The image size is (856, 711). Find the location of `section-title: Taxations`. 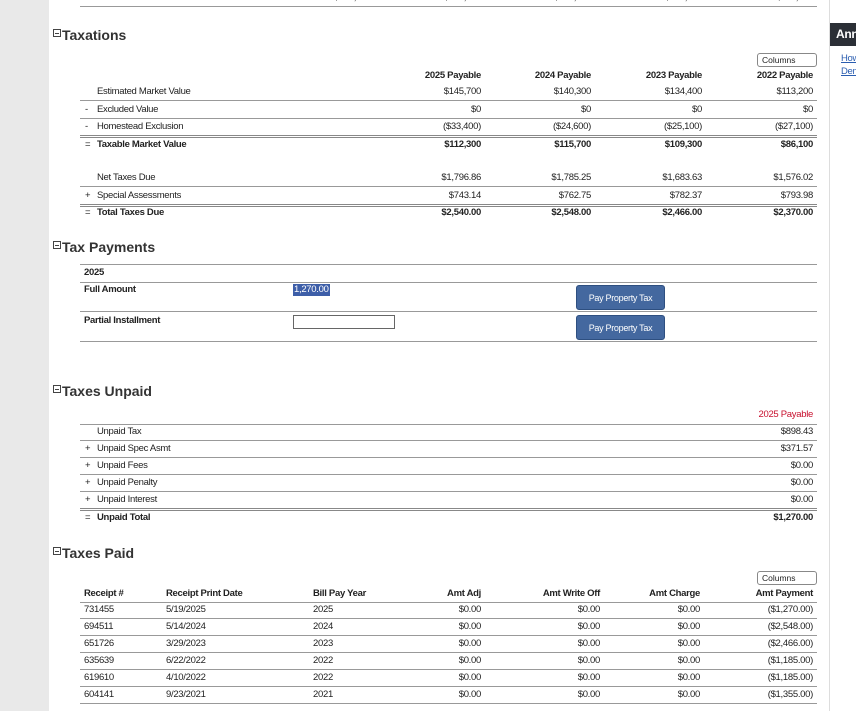

section-title: Taxations is located at coordinates (94, 35).